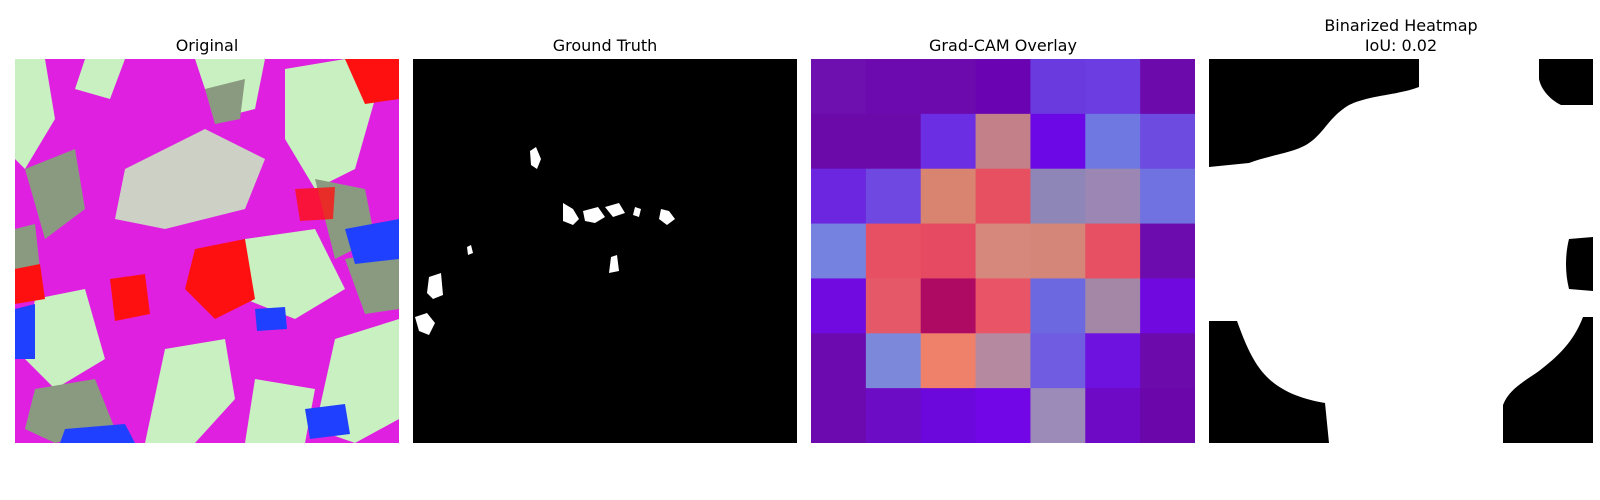 This screenshot has width=1600, height=500. I want to click on gradcam-cell-r3-c2, so click(948, 251).